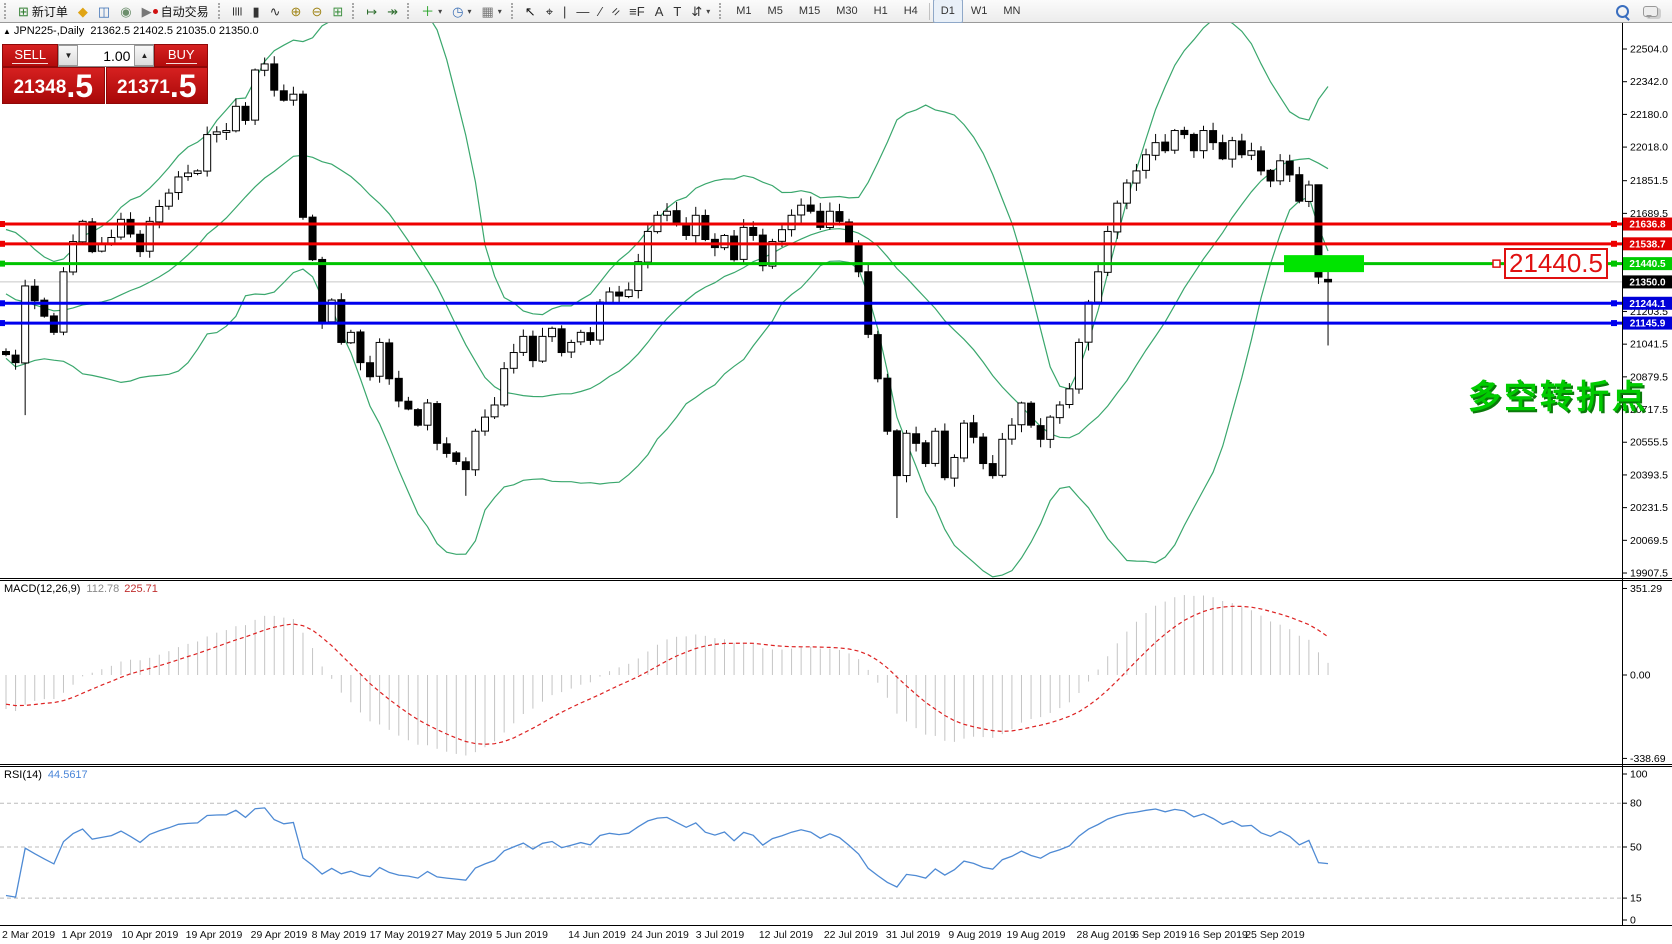  Describe the element at coordinates (667, 852) in the screenshot. I see `rsi-line` at that location.